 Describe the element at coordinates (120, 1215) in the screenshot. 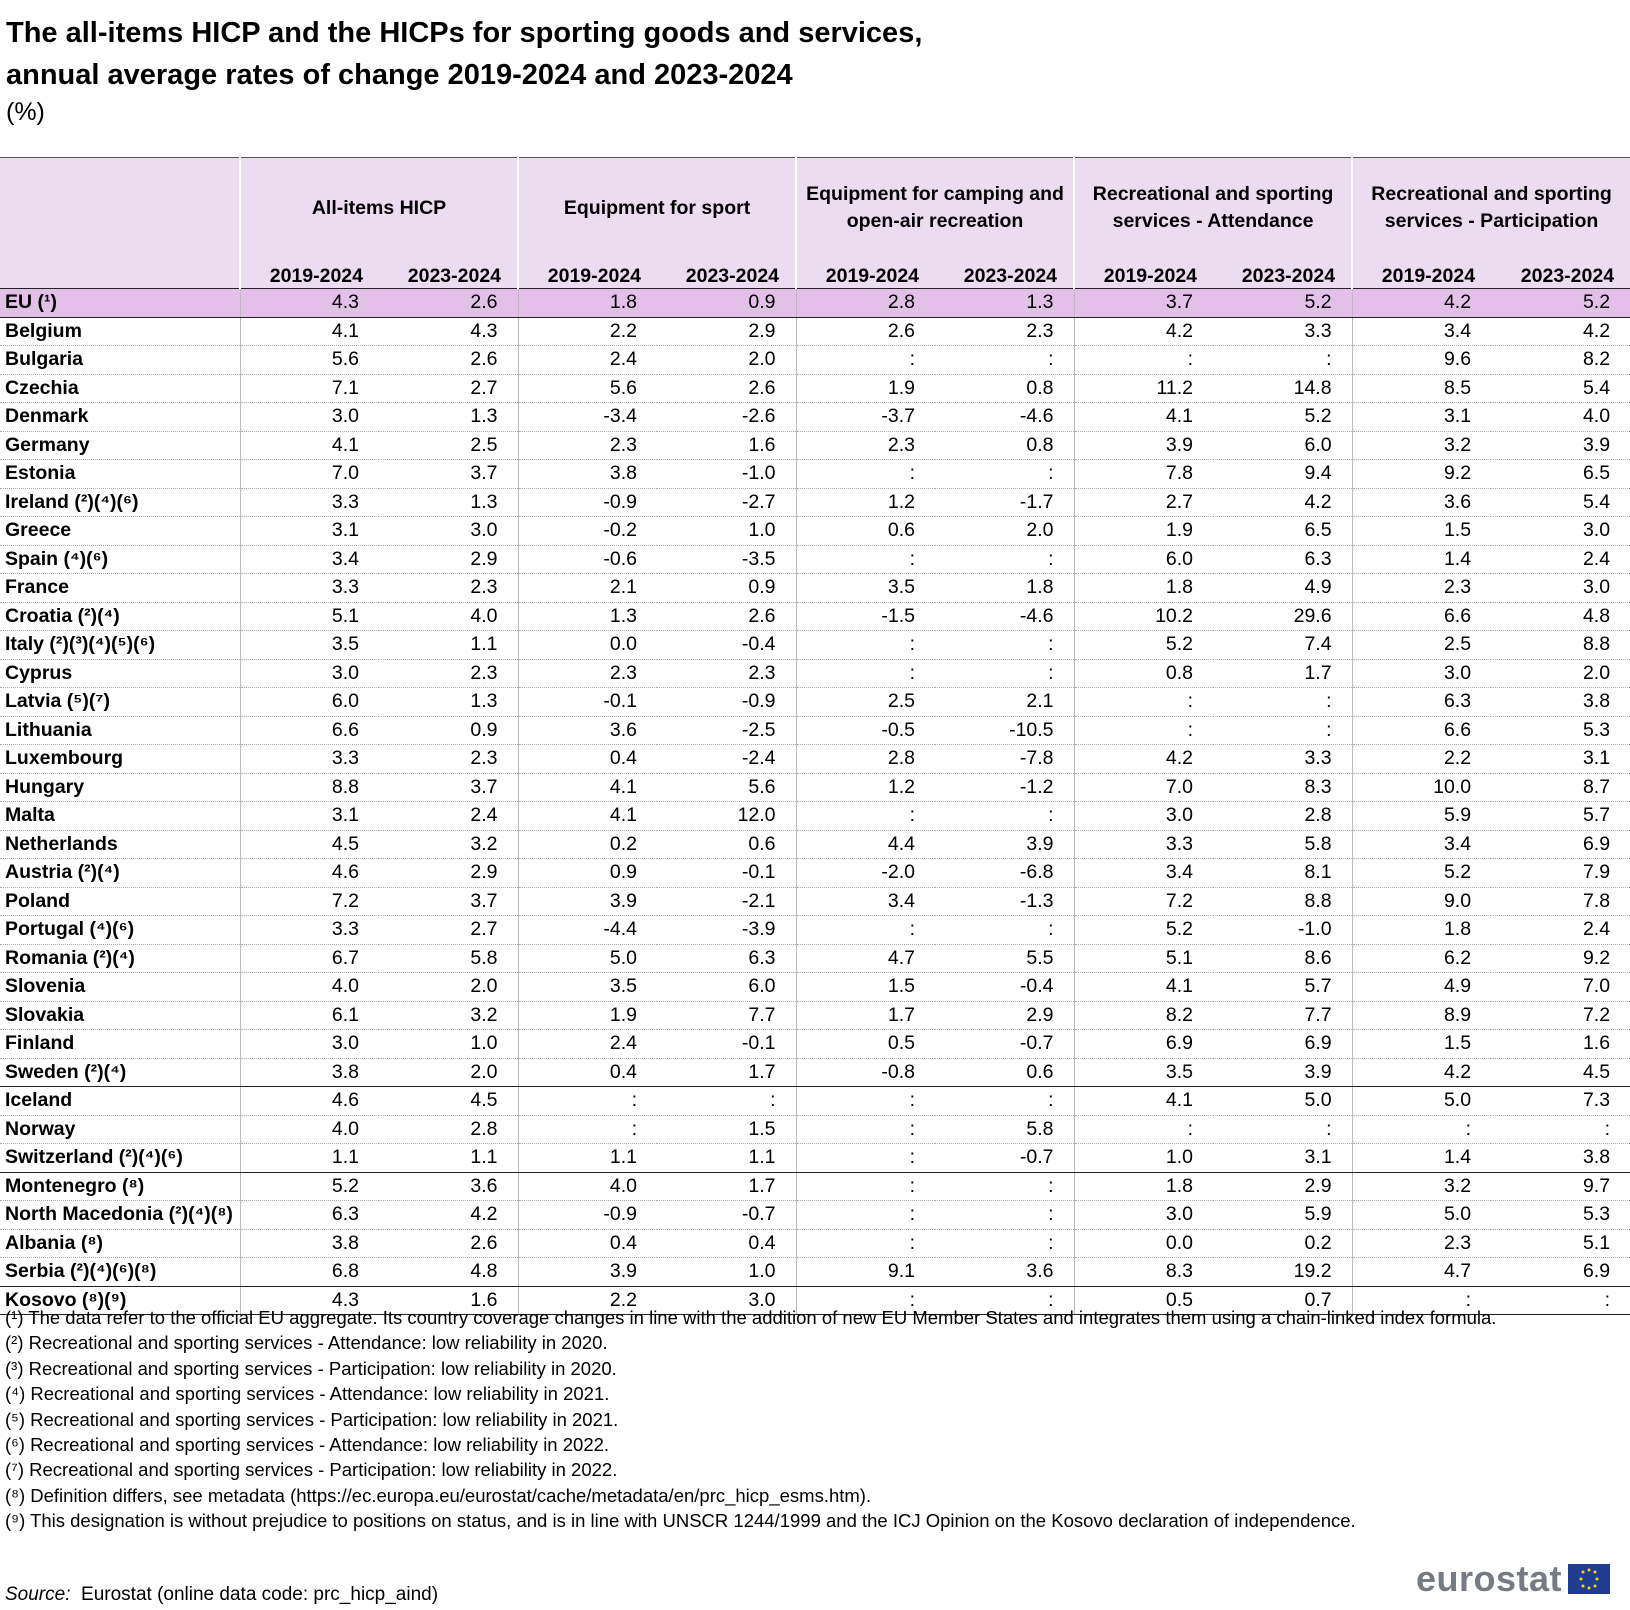

I see `row-label: North Macedonia (²)(⁴)(⁸)` at that location.